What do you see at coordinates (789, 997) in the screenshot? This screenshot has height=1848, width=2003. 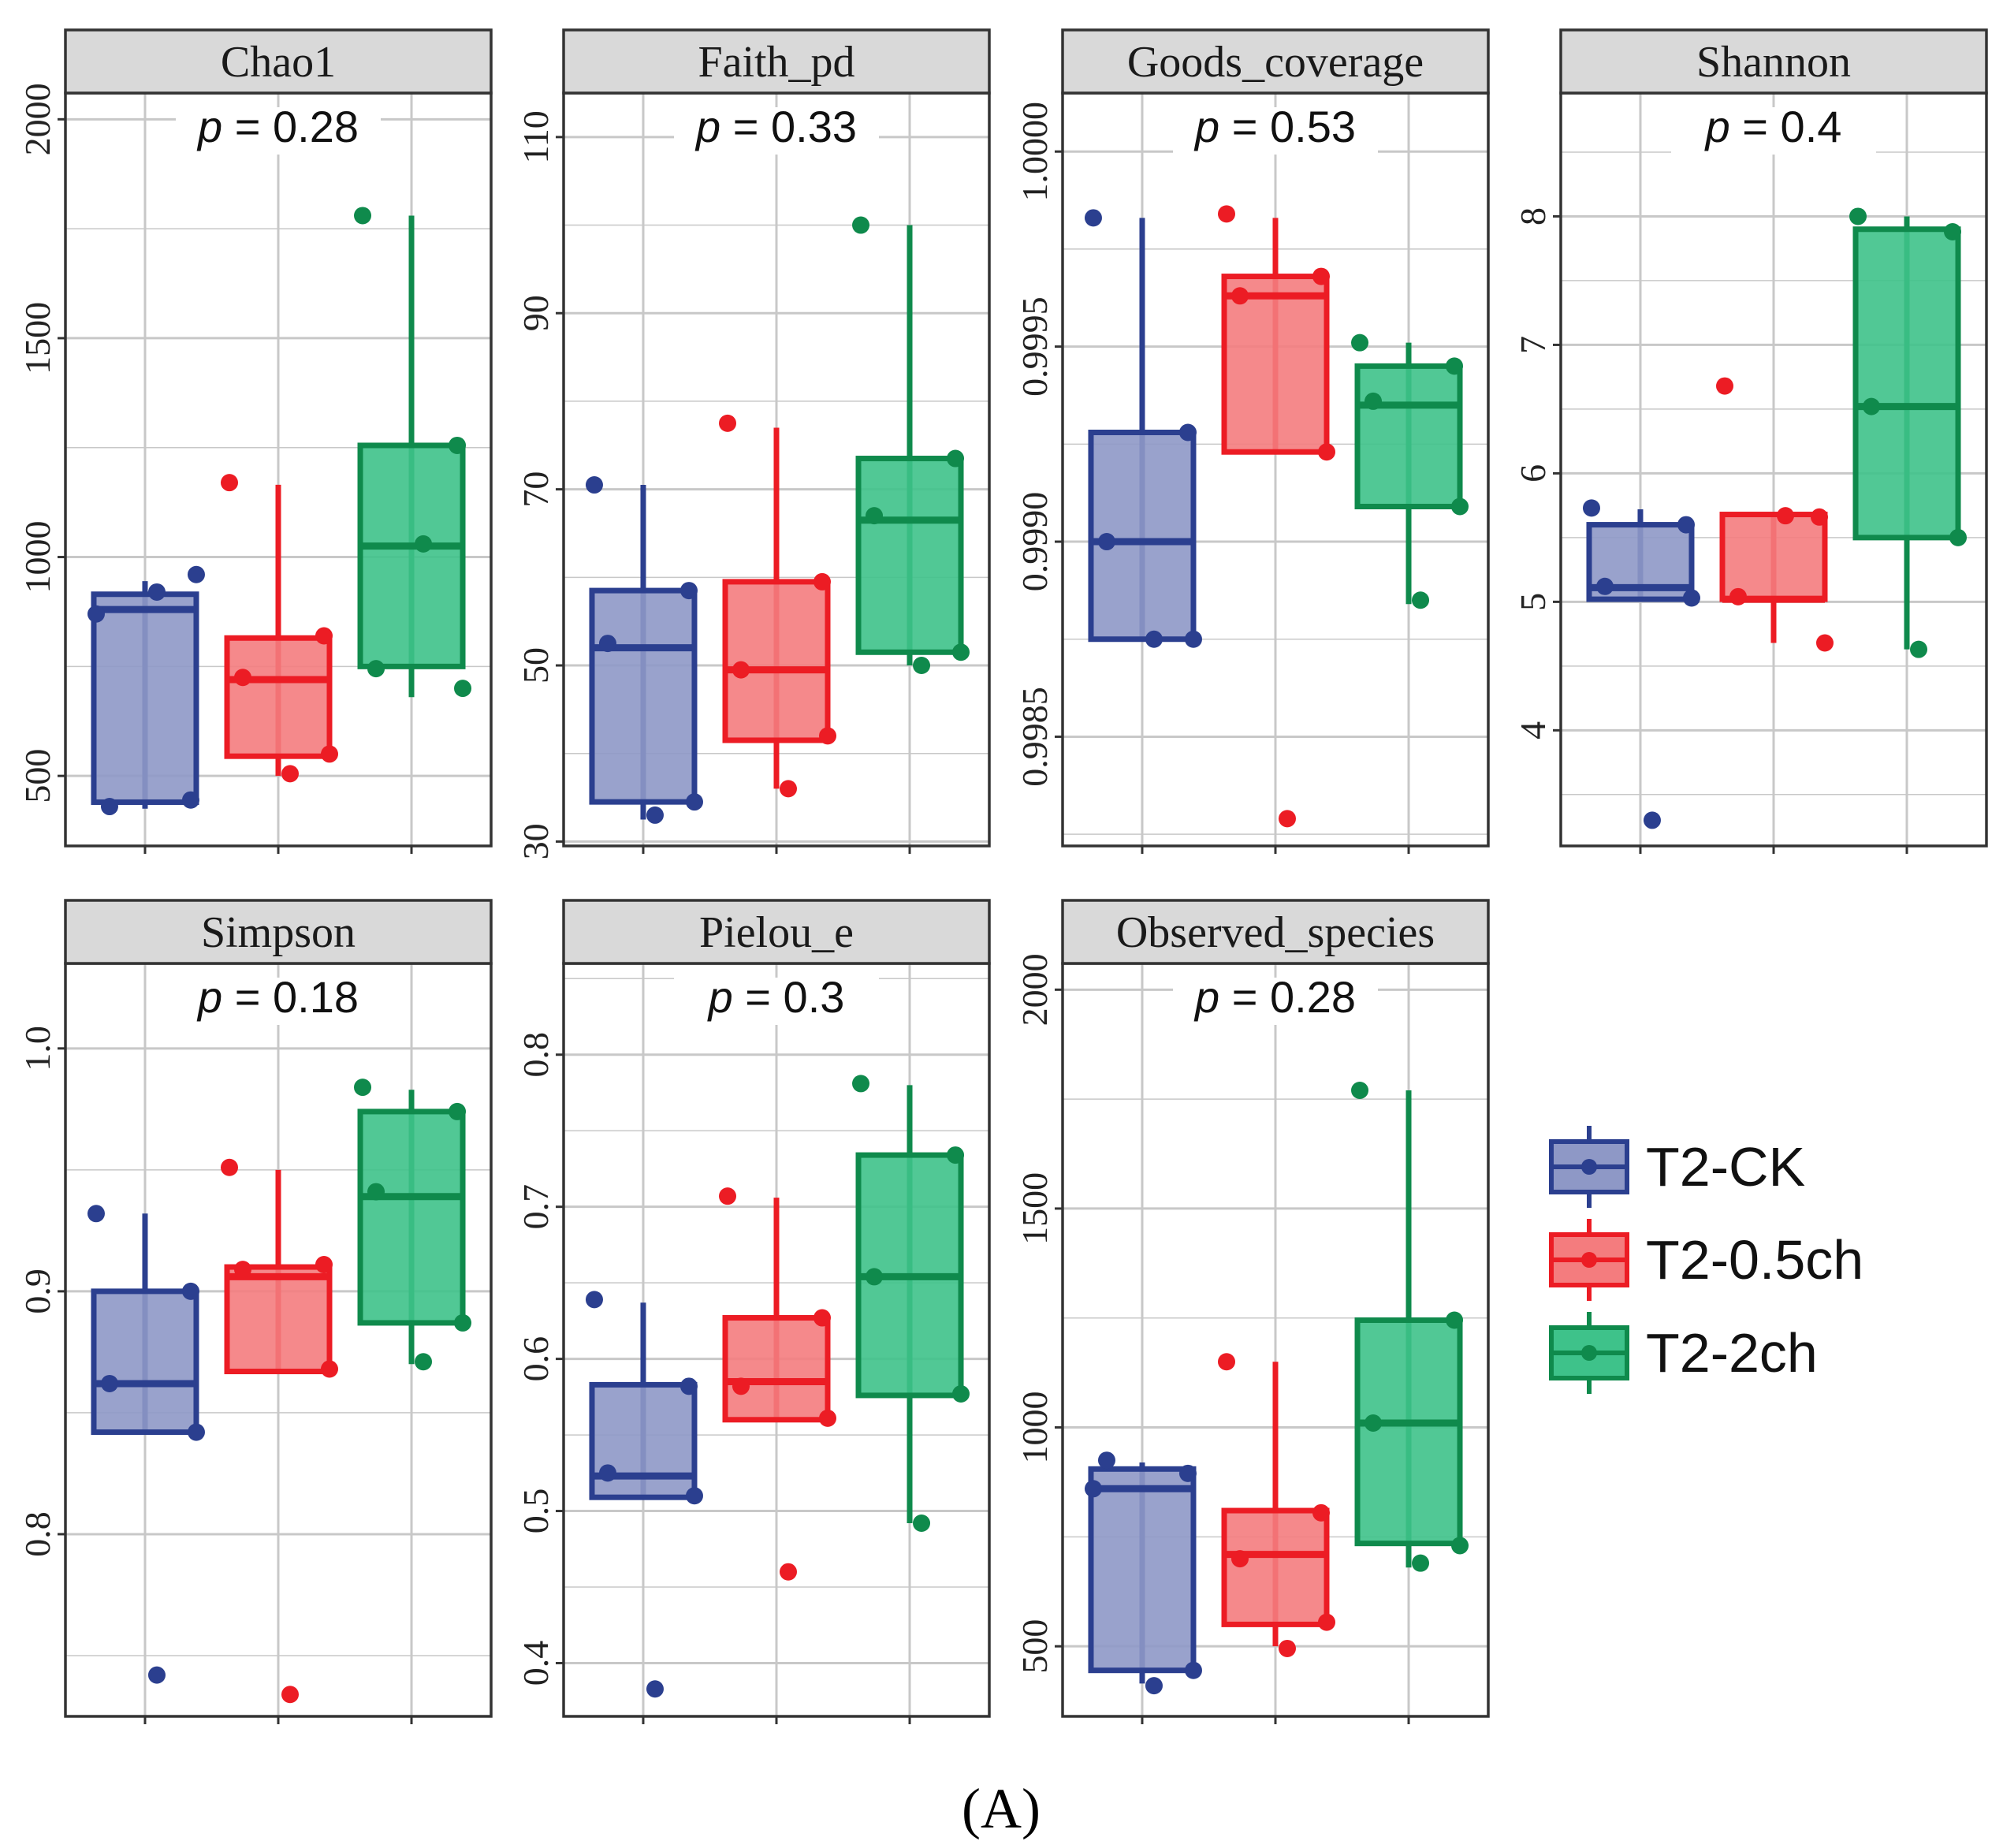 I see `p-value: = 0.3` at bounding box center [789, 997].